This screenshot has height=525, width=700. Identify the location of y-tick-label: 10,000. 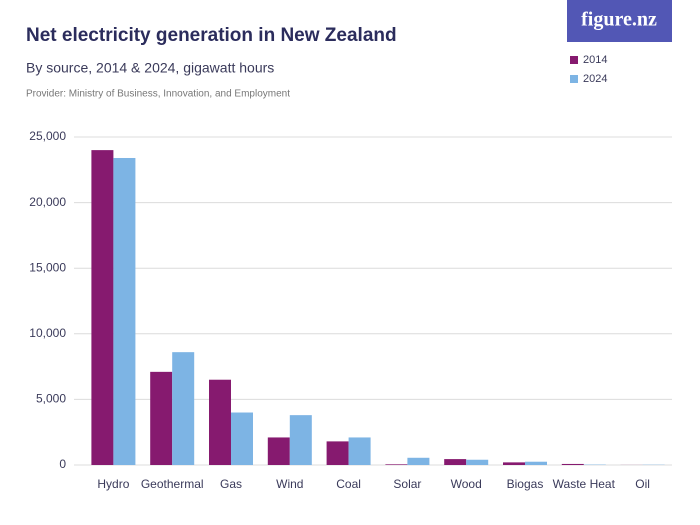
(47, 333).